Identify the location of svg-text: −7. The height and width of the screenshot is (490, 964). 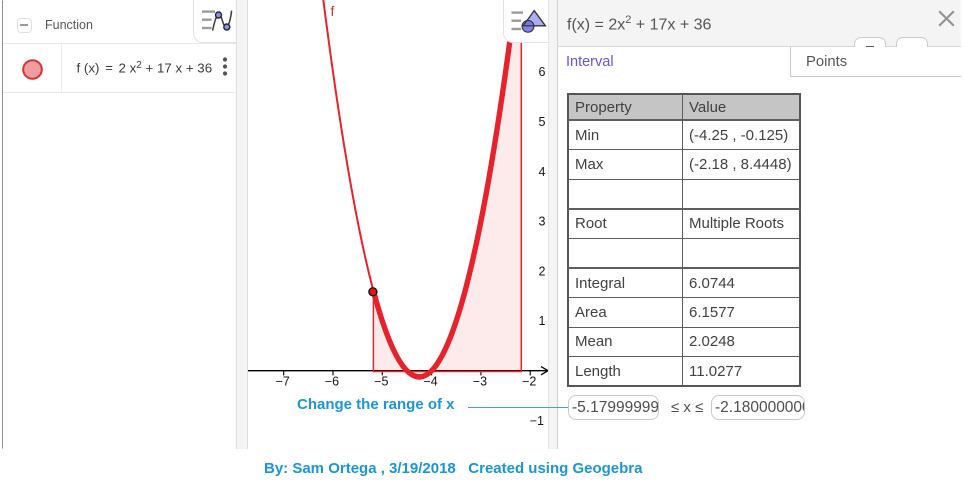
(283, 382).